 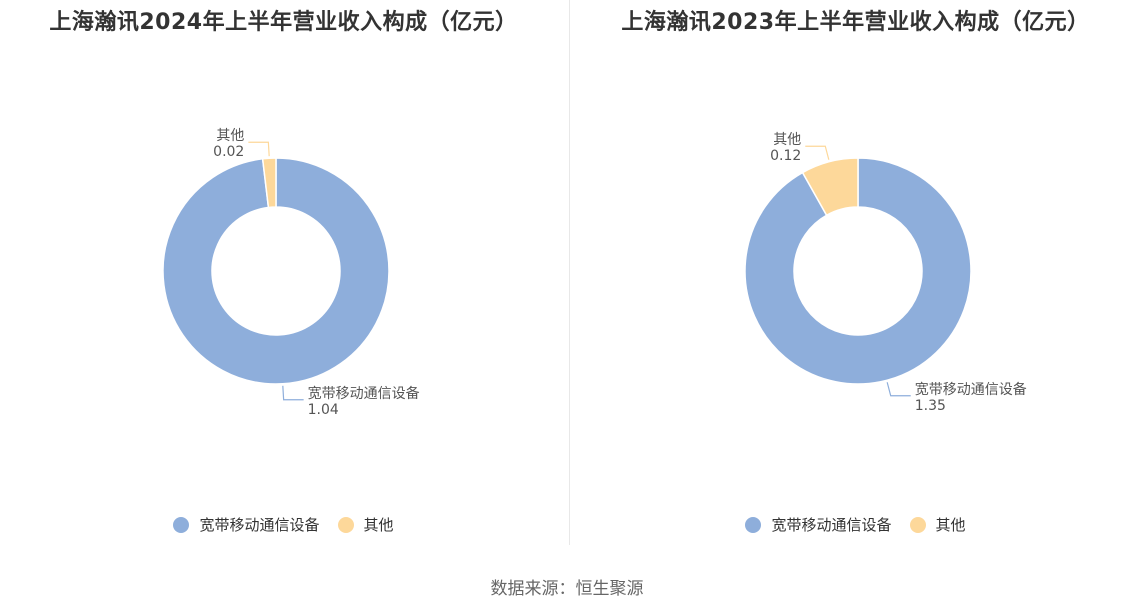 I want to click on slice-value-label: 0.02, so click(x=228, y=152).